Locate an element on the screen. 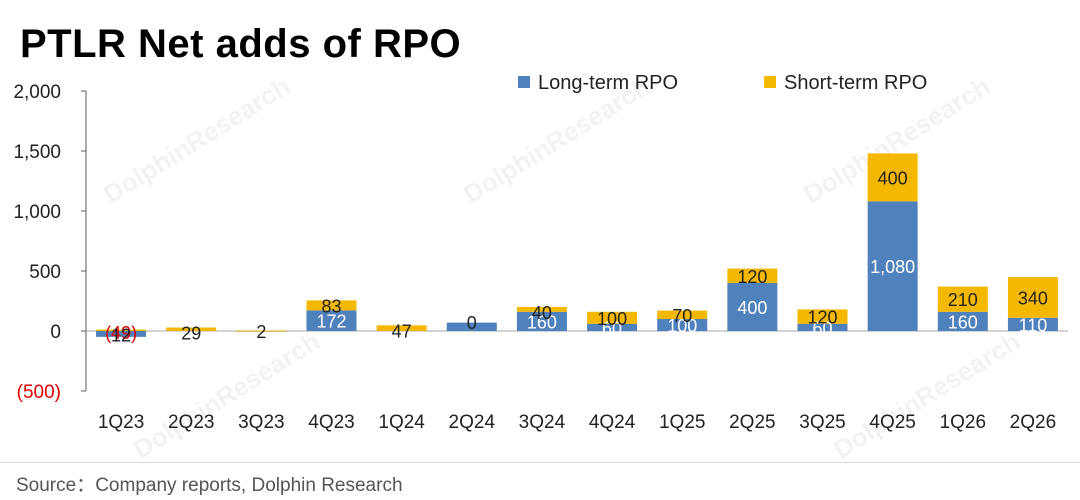 This screenshot has width=1080, height=500. data-label-short-term: 83 is located at coordinates (331, 306).